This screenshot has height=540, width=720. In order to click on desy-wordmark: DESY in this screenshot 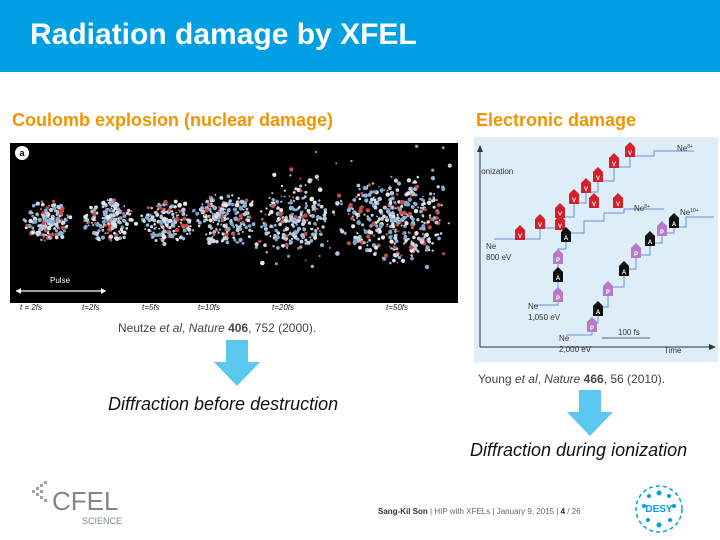, I will do `click(659, 509)`.